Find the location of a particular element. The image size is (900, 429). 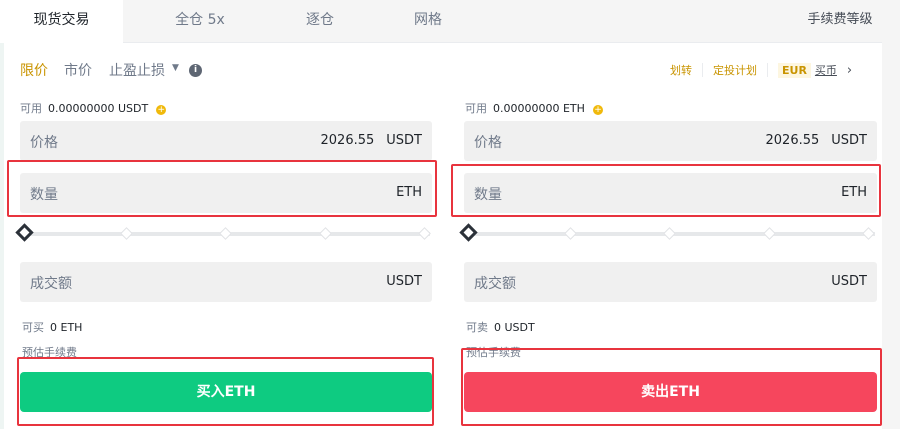

buy-price-input: 价格 2026.55 USDT is located at coordinates (226, 141).